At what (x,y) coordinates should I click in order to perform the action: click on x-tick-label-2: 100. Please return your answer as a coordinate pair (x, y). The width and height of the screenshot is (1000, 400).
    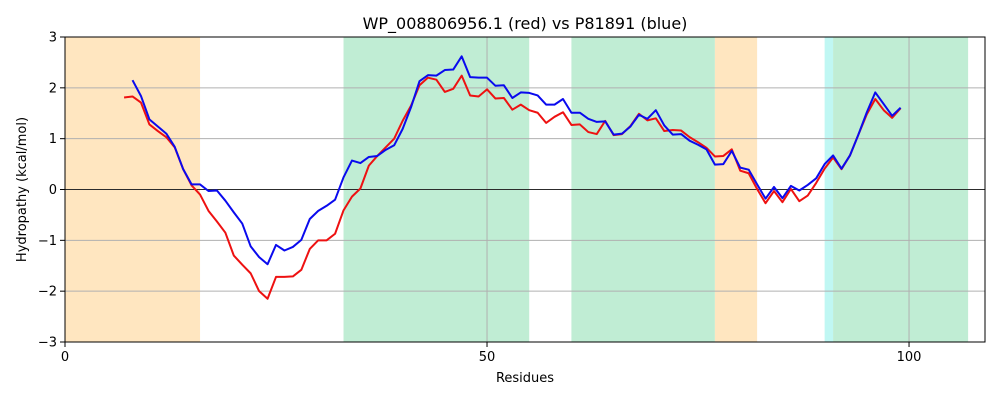
    Looking at the image, I should click on (909, 357).